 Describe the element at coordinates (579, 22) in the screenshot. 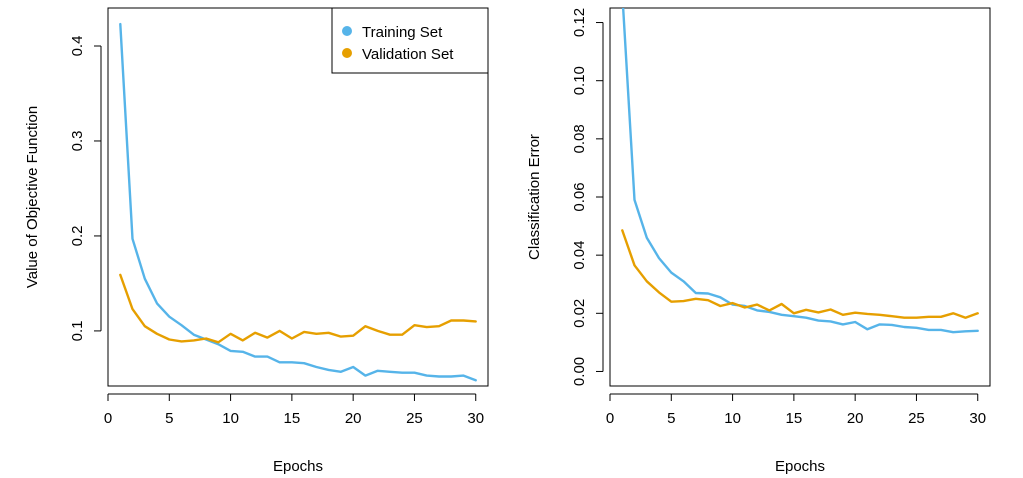

I see `y-tick-label: 0.12` at that location.